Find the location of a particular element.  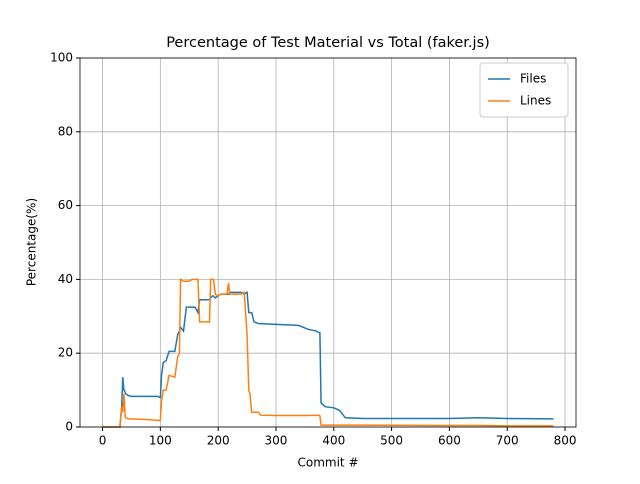

x-tick-label: 0 is located at coordinates (103, 441).